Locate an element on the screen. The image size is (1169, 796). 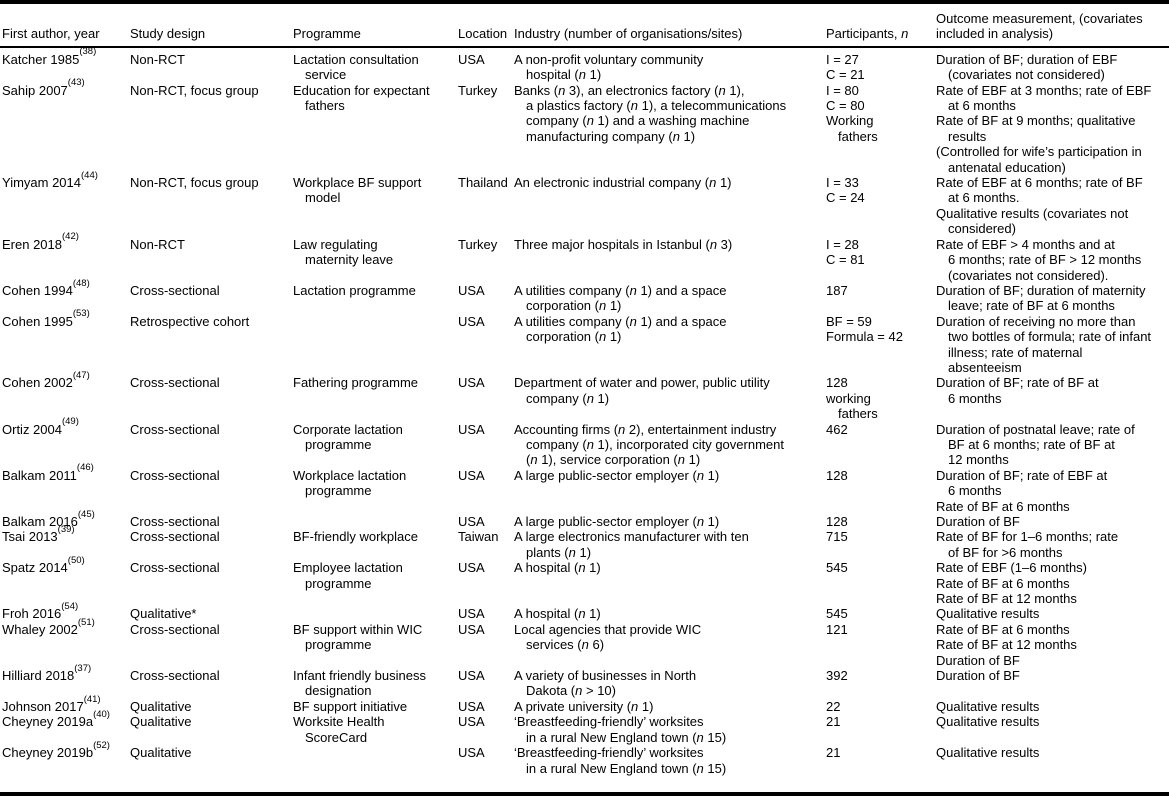
column-header-design: Study design is located at coordinates (211, 26).